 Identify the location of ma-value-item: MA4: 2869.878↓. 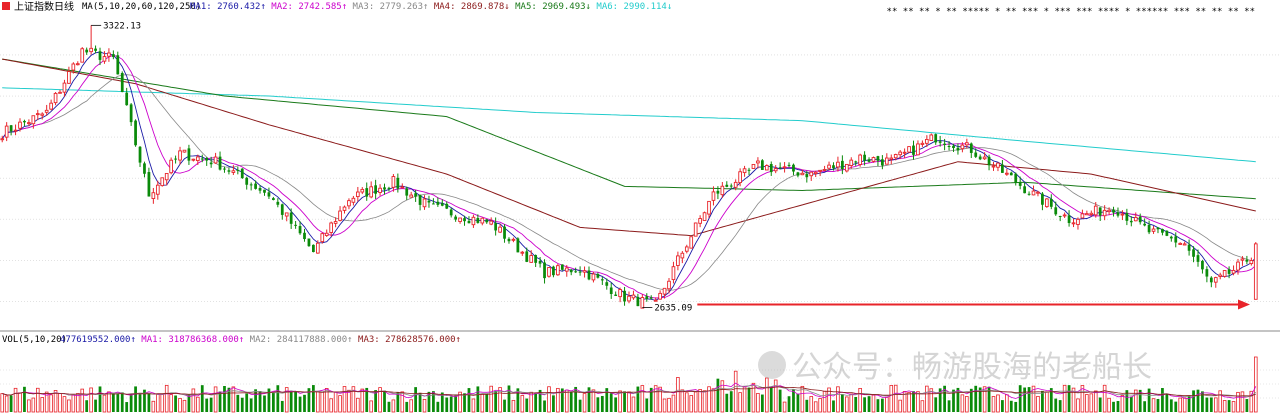
(468, 7).